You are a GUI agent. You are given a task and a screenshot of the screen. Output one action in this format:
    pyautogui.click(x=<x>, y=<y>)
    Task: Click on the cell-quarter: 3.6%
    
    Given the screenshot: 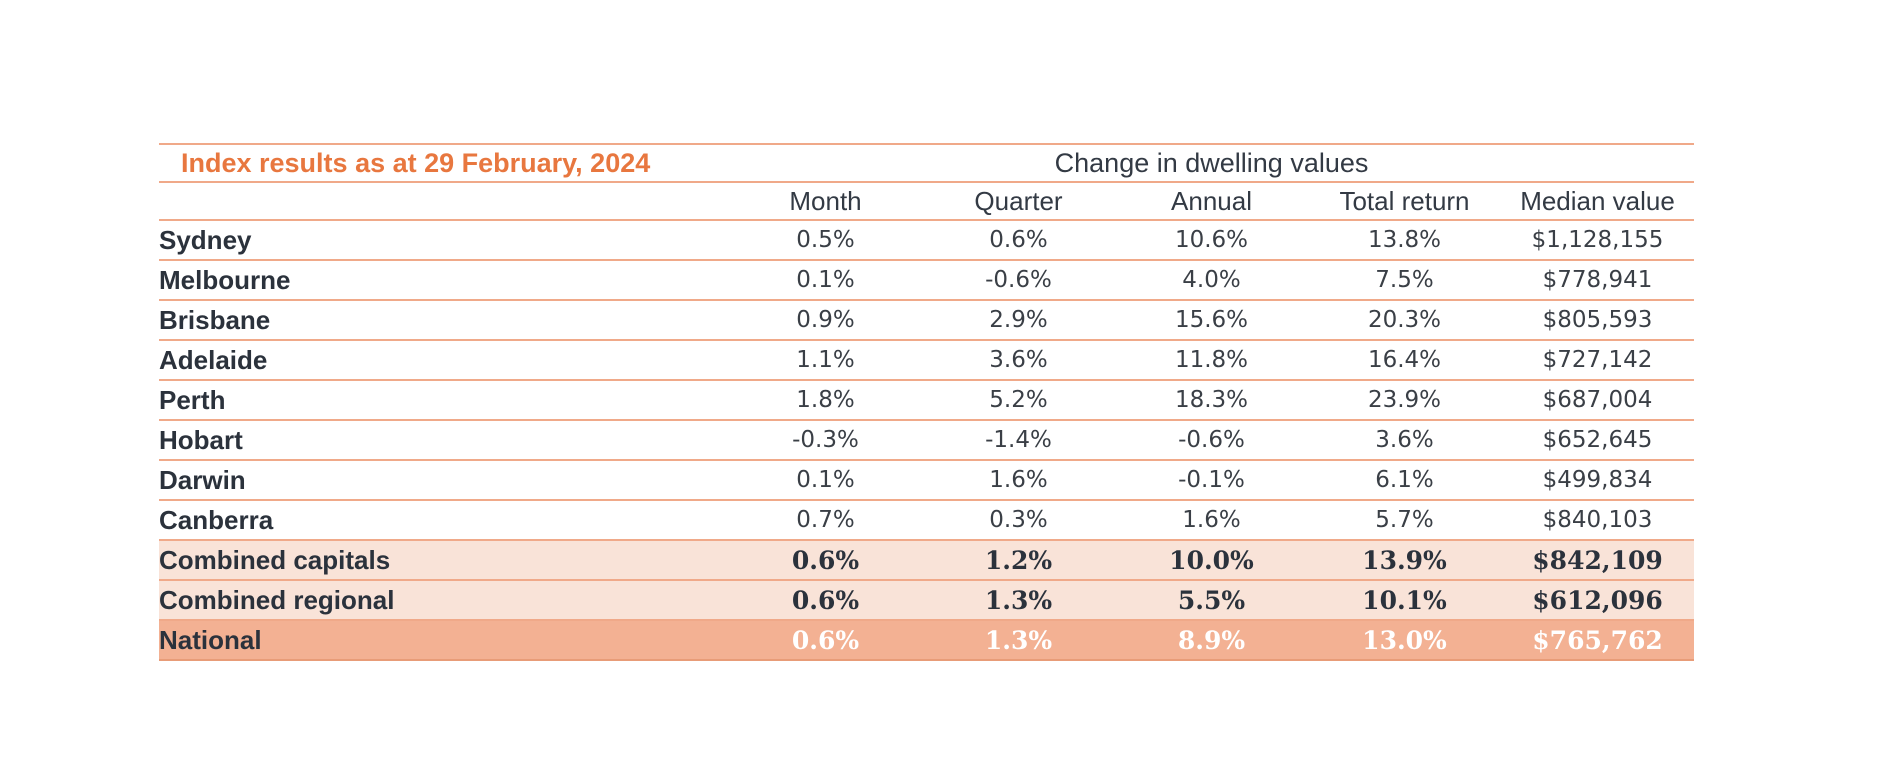 What is the action you would take?
    pyautogui.click(x=1018, y=360)
    